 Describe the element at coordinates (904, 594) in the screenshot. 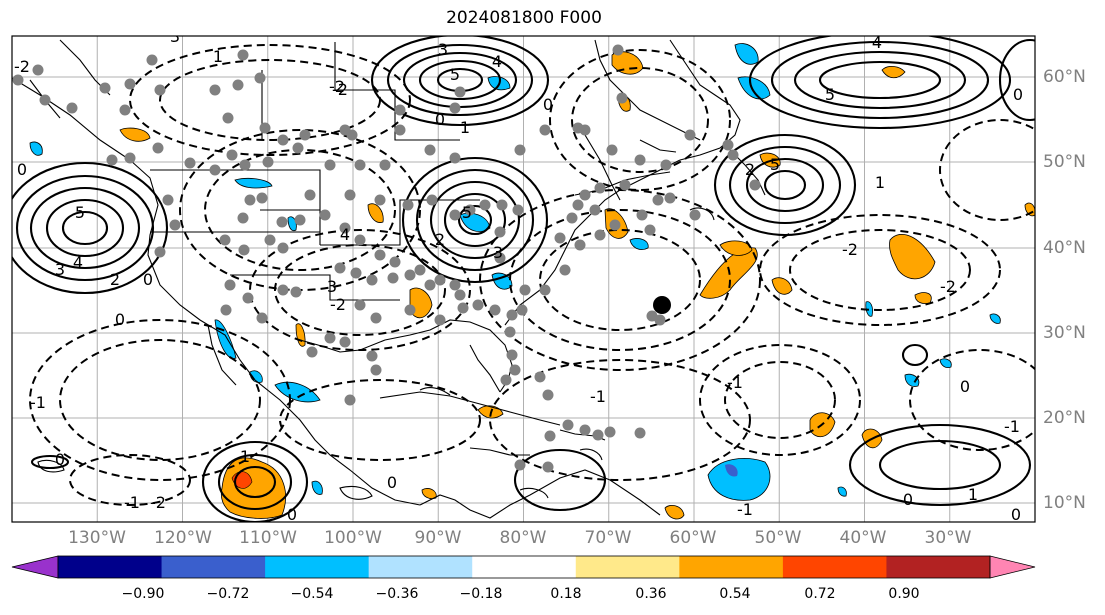

I see `colorbar-tick-label: 0.90` at that location.